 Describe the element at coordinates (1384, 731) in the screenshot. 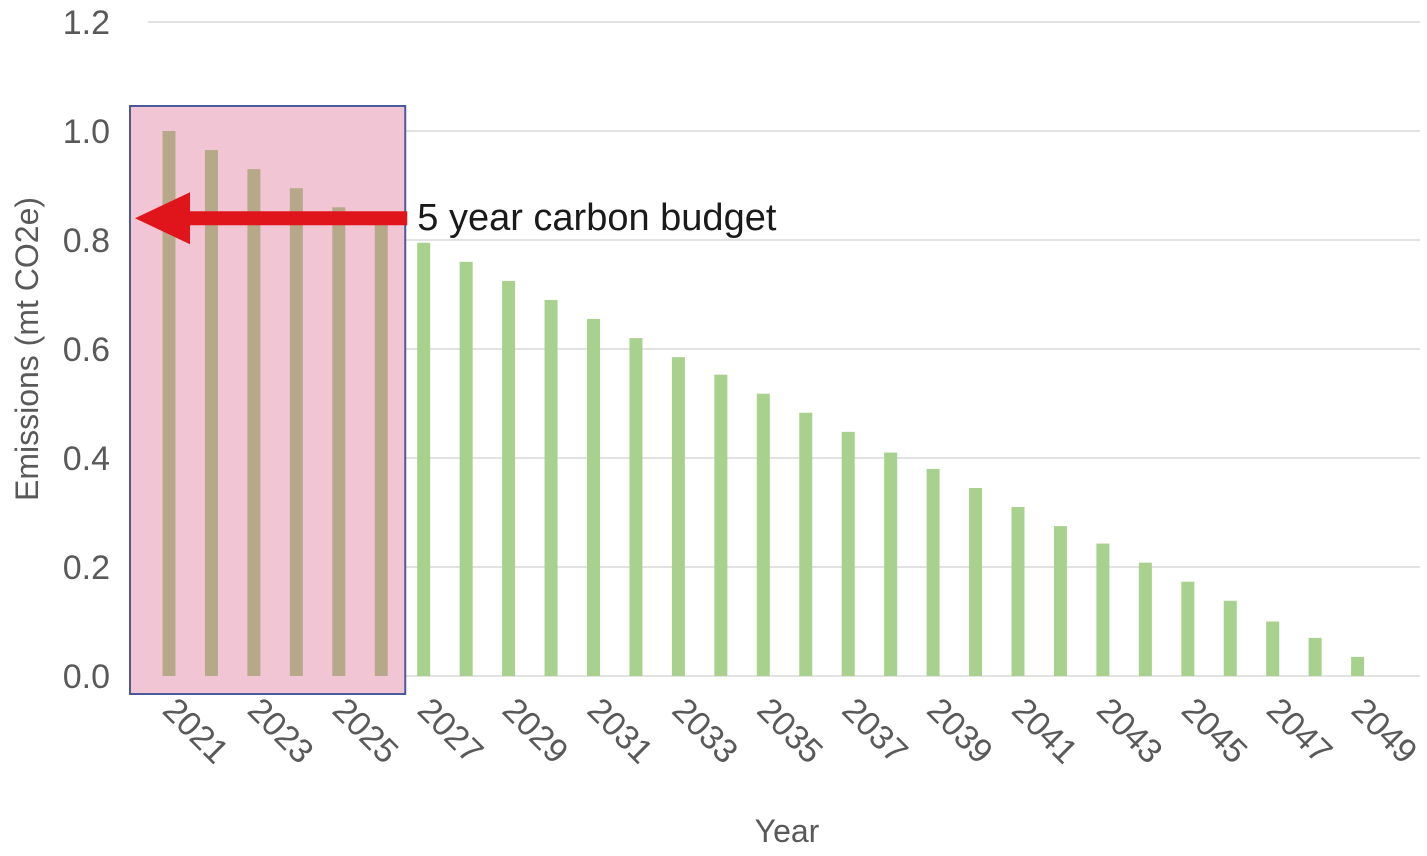

I see `x-tick-label: 2049` at that location.